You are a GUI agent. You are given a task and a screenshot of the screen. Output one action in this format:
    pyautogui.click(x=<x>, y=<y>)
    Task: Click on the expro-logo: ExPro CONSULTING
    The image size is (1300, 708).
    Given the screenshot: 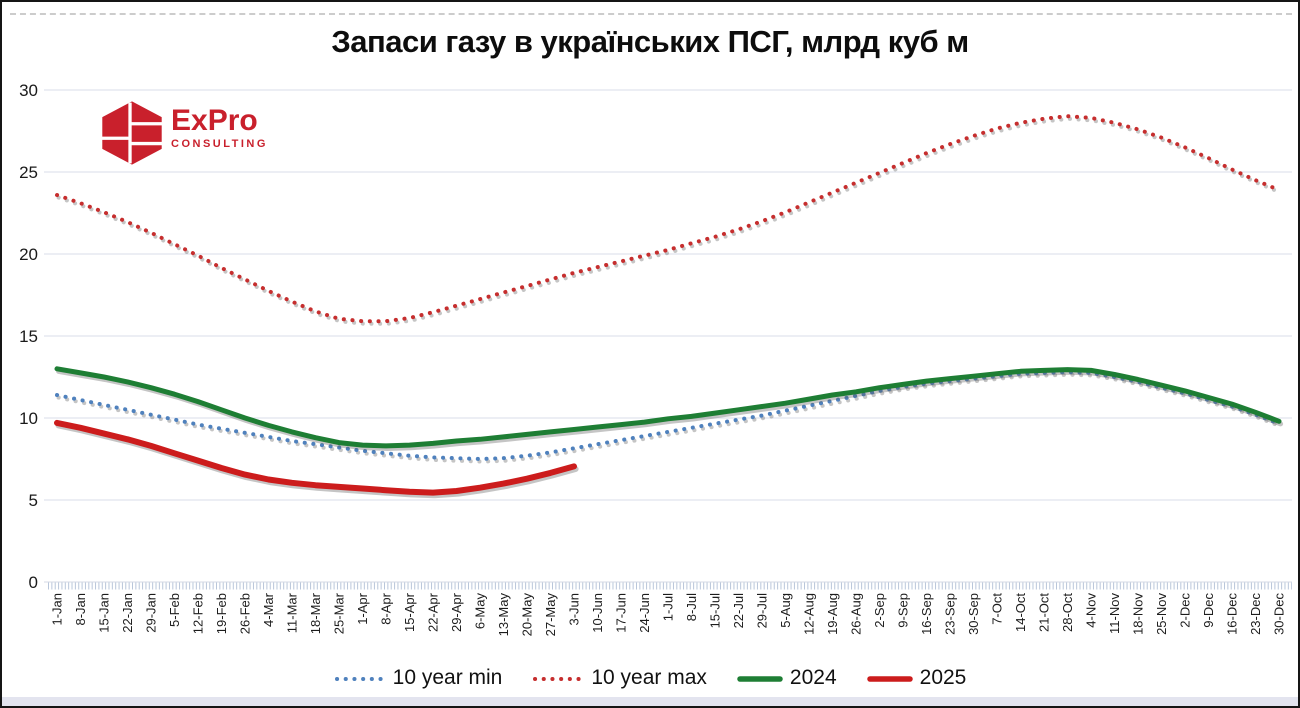 What is the action you would take?
    pyautogui.click(x=199, y=133)
    